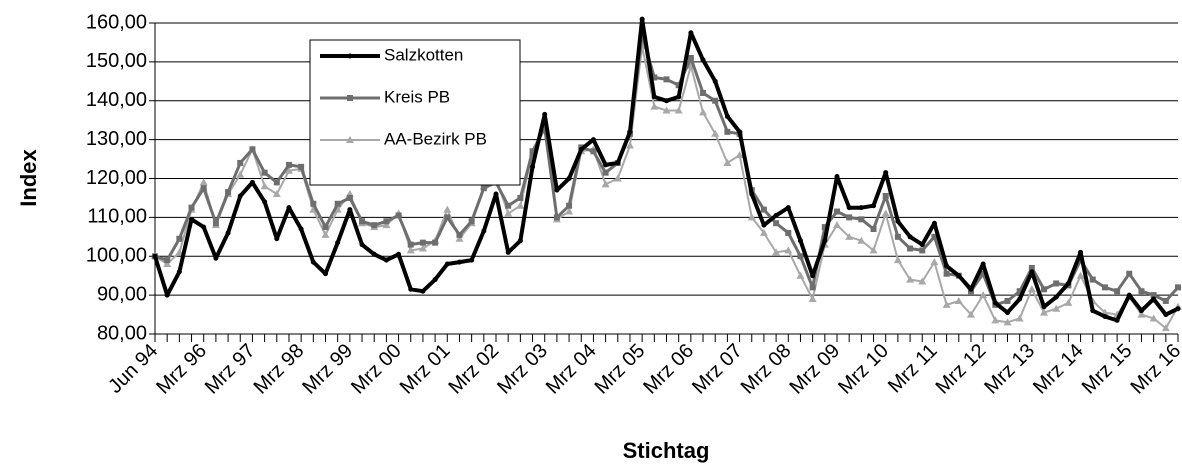 The width and height of the screenshot is (1182, 470). I want to click on x-tick-label: Mrz 08, so click(766, 369).